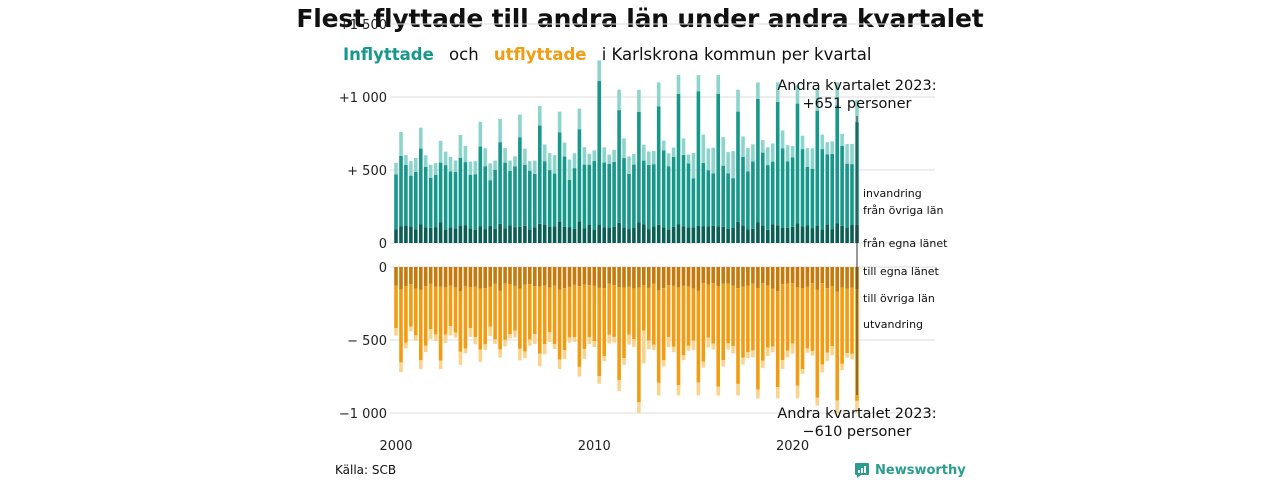 This screenshot has height=480, width=1280. What do you see at coordinates (892, 193) in the screenshot?
I see `series-label-invandring: invandring` at bounding box center [892, 193].